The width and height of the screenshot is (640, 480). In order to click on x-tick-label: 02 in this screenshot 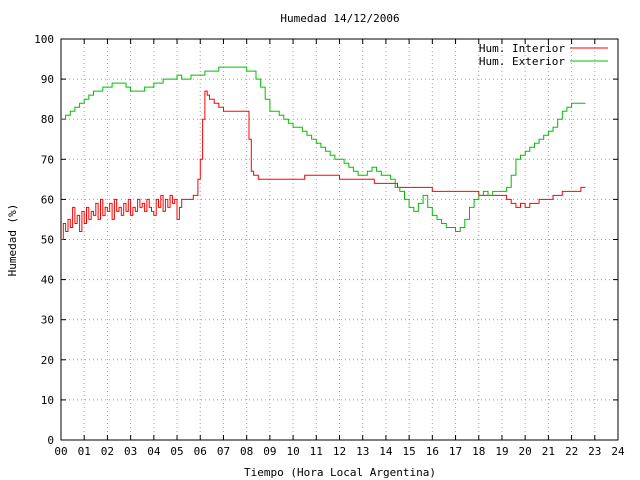, I will do `click(107, 451)`.